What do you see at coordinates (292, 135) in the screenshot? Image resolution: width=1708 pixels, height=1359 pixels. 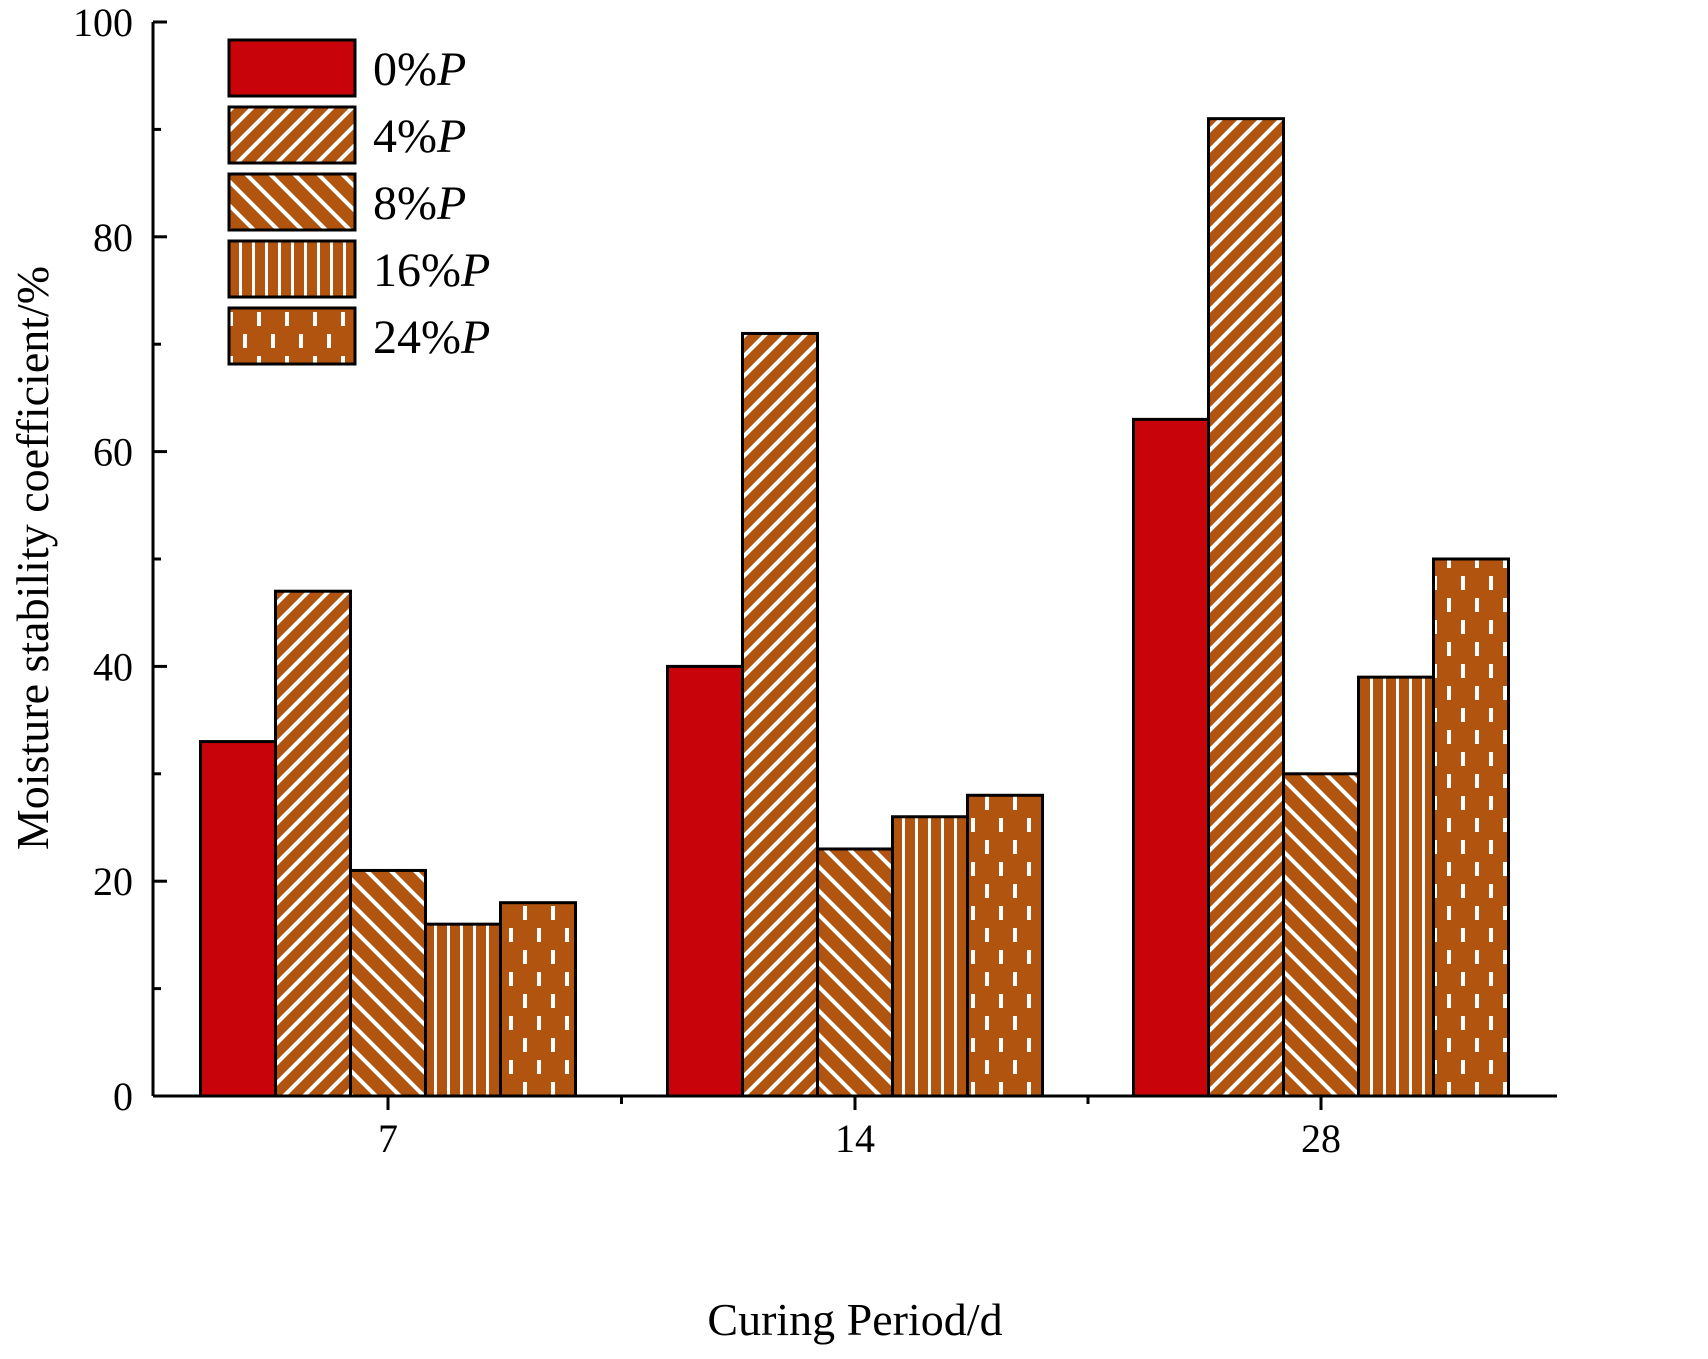 I see `legend-swatch-4pct` at bounding box center [292, 135].